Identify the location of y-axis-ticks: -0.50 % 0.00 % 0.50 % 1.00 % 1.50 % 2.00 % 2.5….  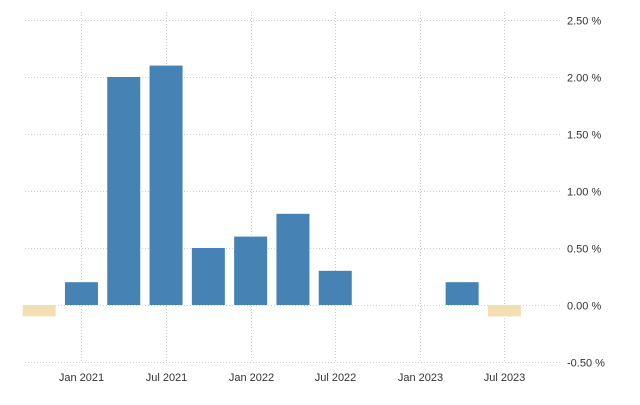
(586, 193).